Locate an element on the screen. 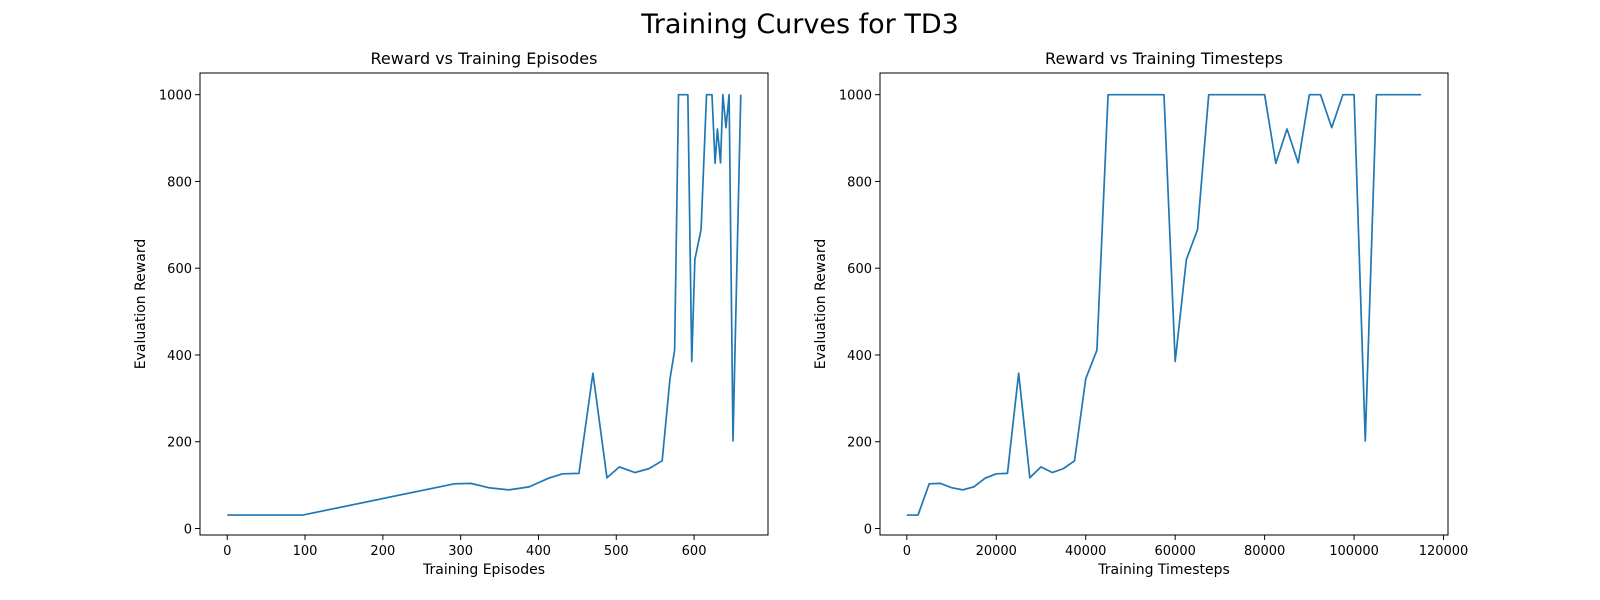 Image resolution: width=1600 pixels, height=600 pixels. y-tick-label: 600 is located at coordinates (859, 269).